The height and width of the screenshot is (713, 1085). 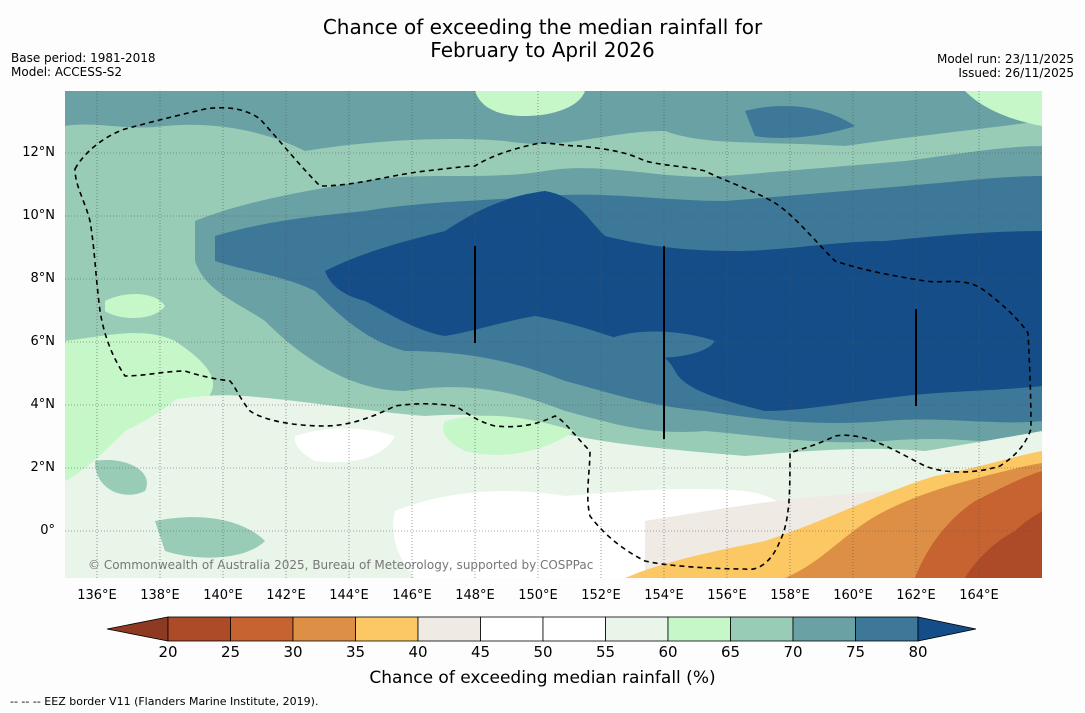 I want to click on contour-70-75-lowleft, so click(x=121, y=477).